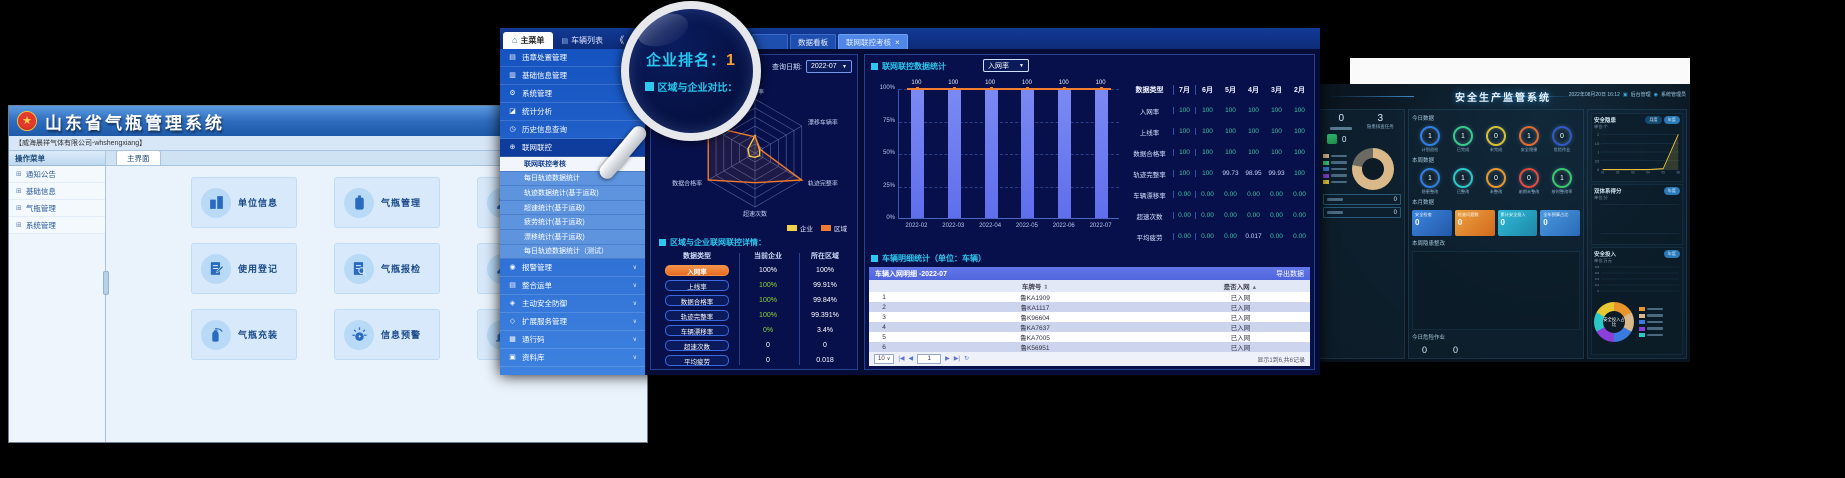  Describe the element at coordinates (1463, 191) in the screenshot. I see `gauge-label: 已整改` at that location.